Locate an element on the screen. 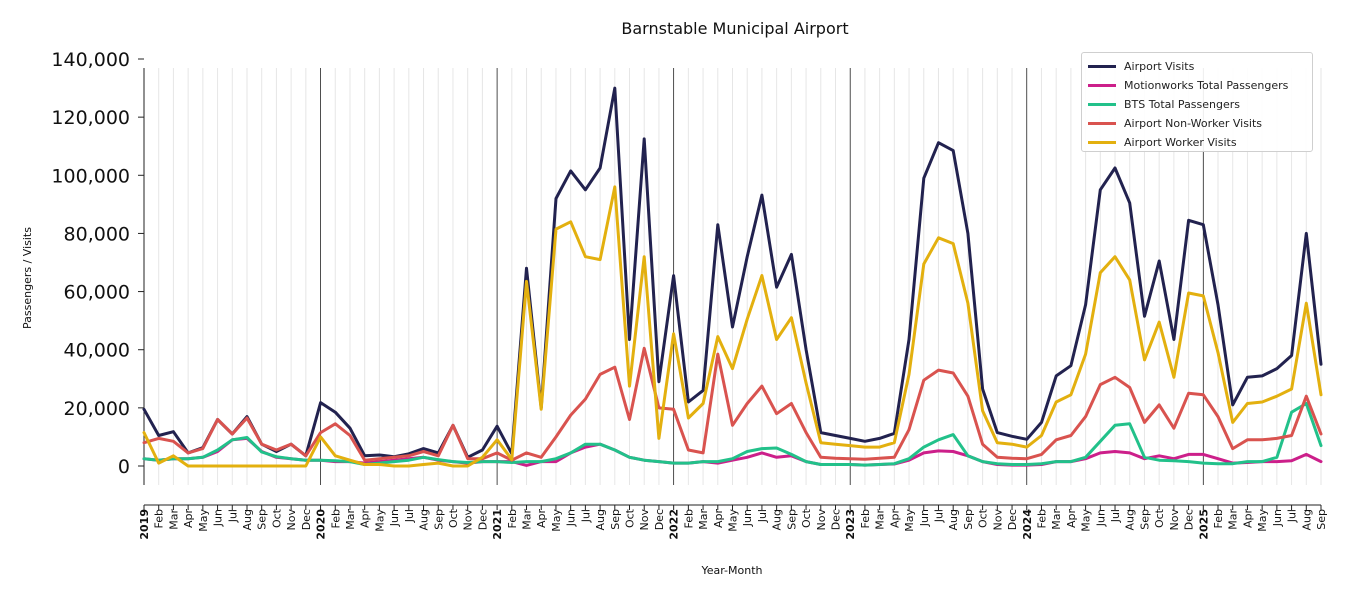 This screenshot has width=1350, height=600. y-tick-label: 80,000 is located at coordinates (97, 234).